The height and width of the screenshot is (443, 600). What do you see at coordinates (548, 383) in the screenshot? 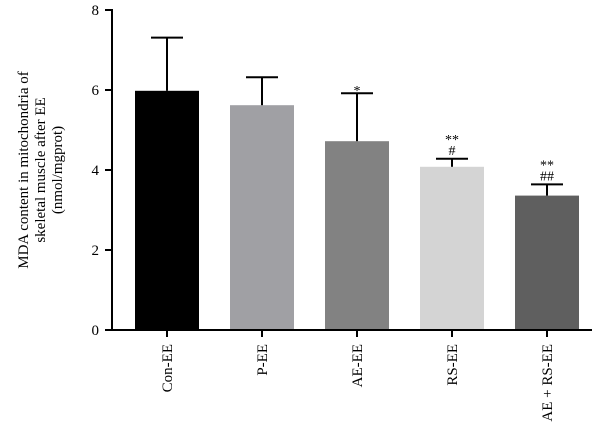
I see `x-tick-label: AE + RS-EE` at bounding box center [548, 383].